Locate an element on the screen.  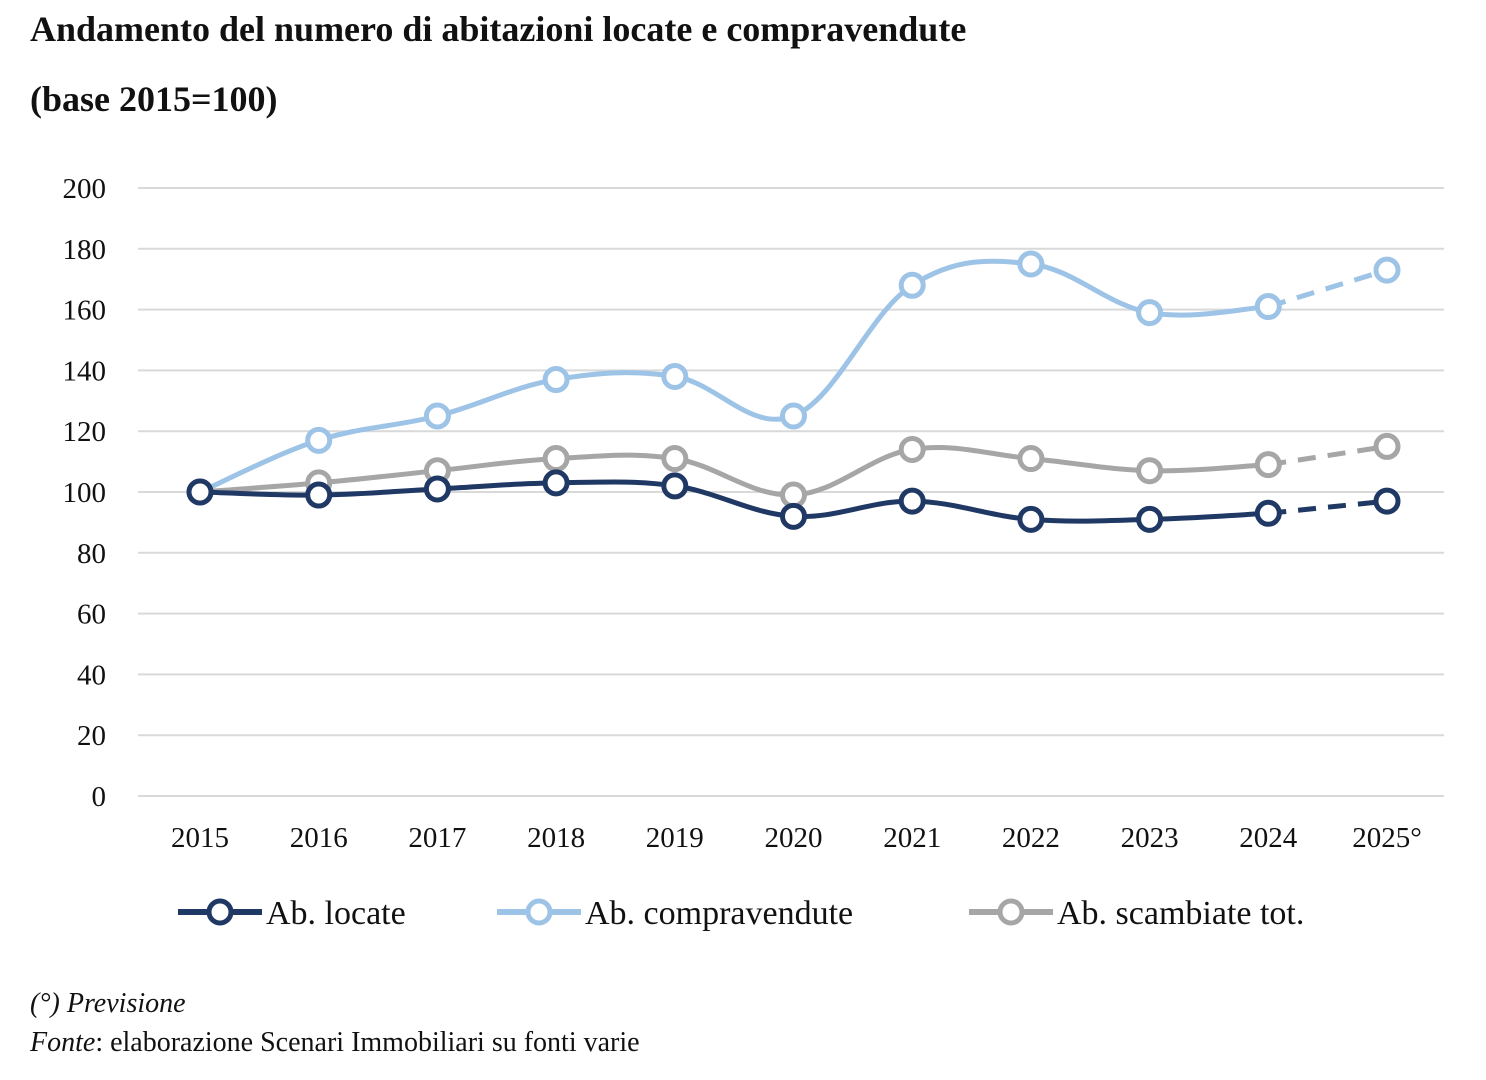
x-tick-label: 2023 is located at coordinates (1150, 838).